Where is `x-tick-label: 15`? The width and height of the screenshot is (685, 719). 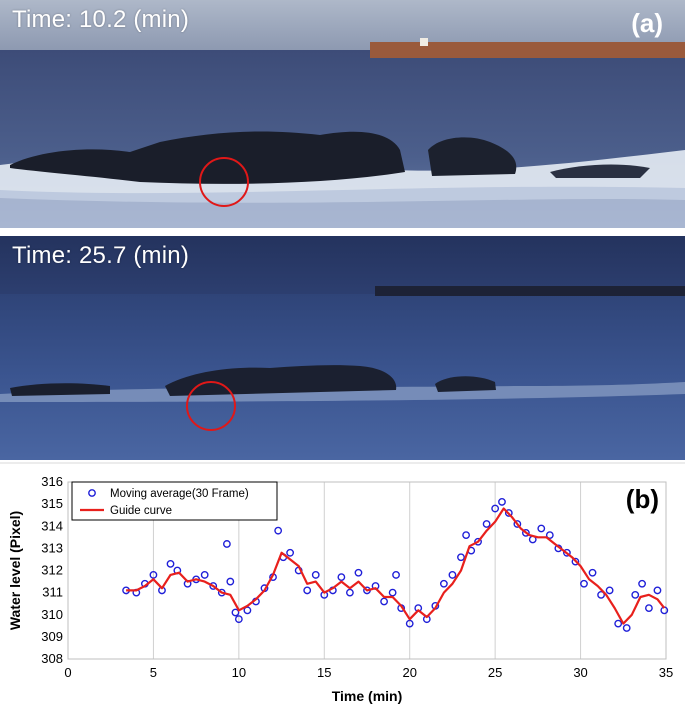 x-tick-label: 15 is located at coordinates (324, 672).